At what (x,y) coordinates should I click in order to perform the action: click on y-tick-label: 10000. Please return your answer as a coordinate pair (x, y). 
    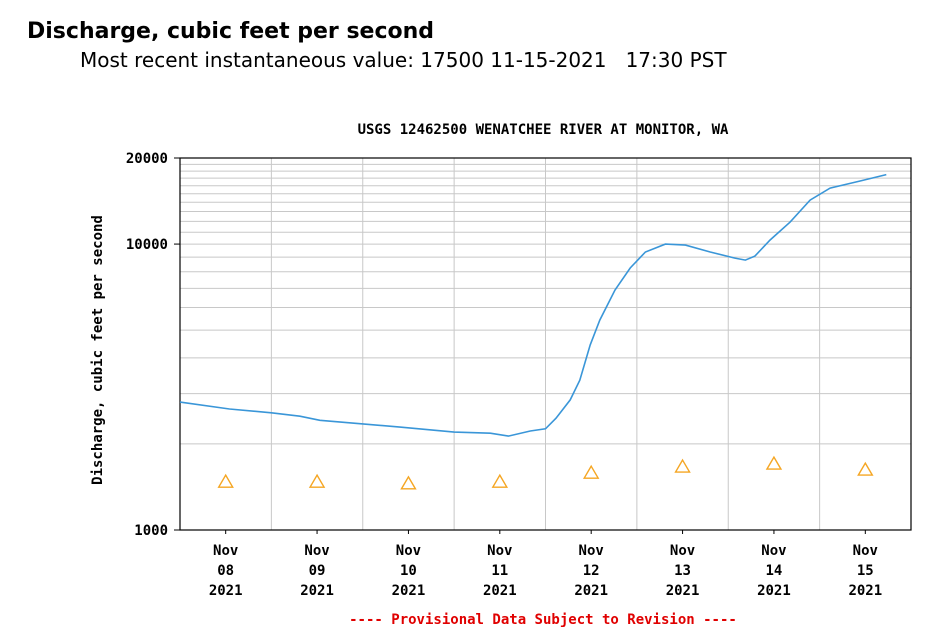
    Looking at the image, I should click on (147, 245).